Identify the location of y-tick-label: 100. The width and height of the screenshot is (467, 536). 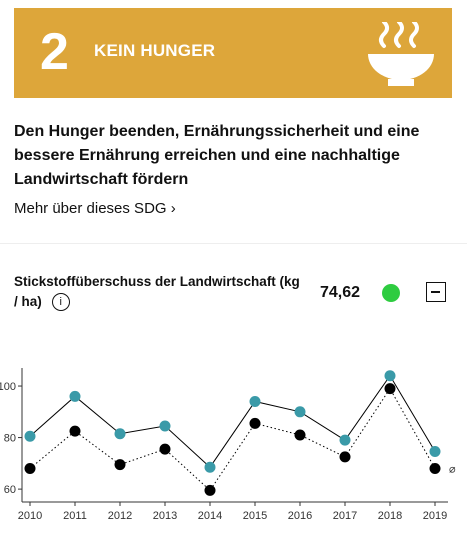
(8, 387).